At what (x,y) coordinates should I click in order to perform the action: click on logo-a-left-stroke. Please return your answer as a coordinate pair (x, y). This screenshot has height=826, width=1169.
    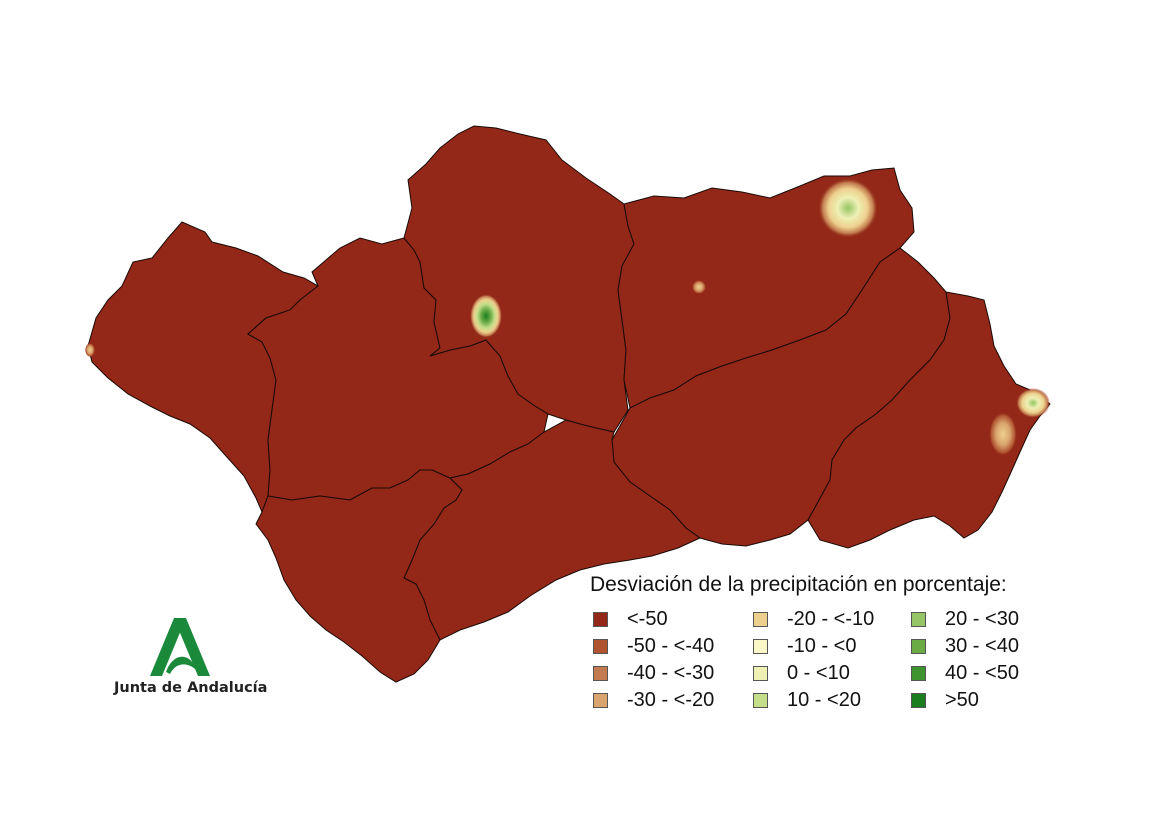
    Looking at the image, I should click on (168, 647).